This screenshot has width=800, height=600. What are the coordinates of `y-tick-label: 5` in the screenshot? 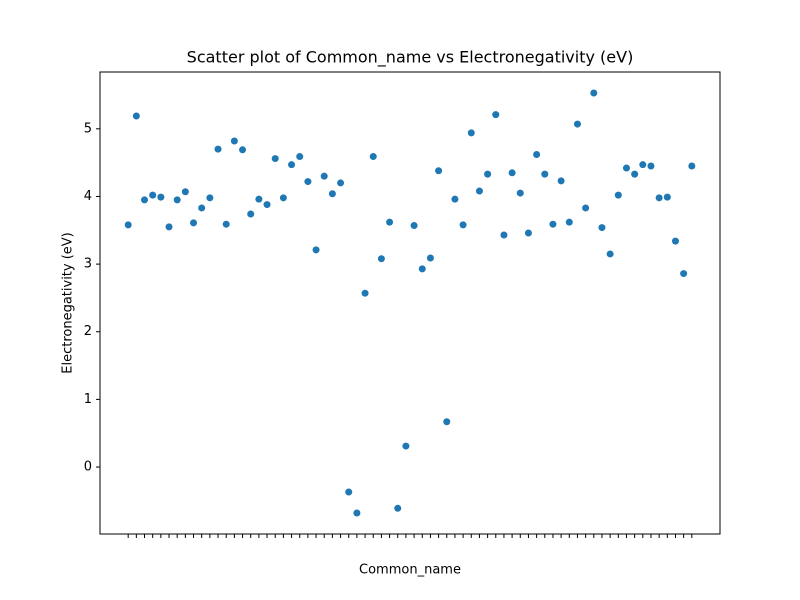 It's located at (88, 128).